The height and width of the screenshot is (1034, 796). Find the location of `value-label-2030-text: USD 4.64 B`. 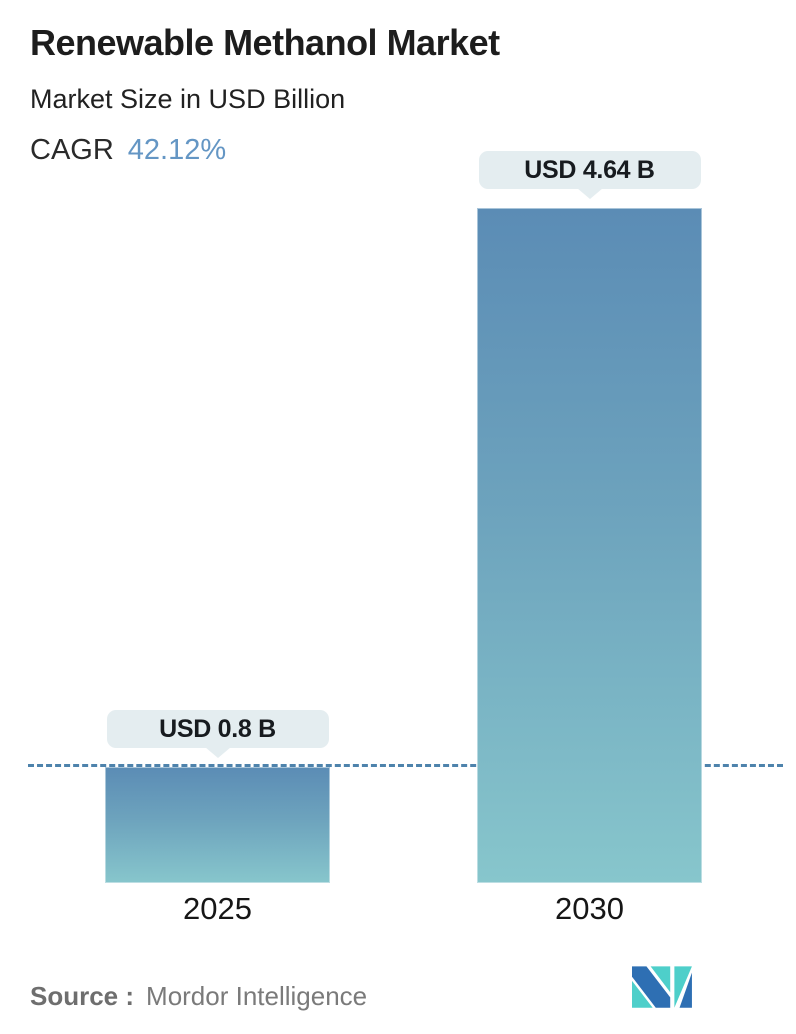

value-label-2030-text: USD 4.64 B is located at coordinates (589, 170).